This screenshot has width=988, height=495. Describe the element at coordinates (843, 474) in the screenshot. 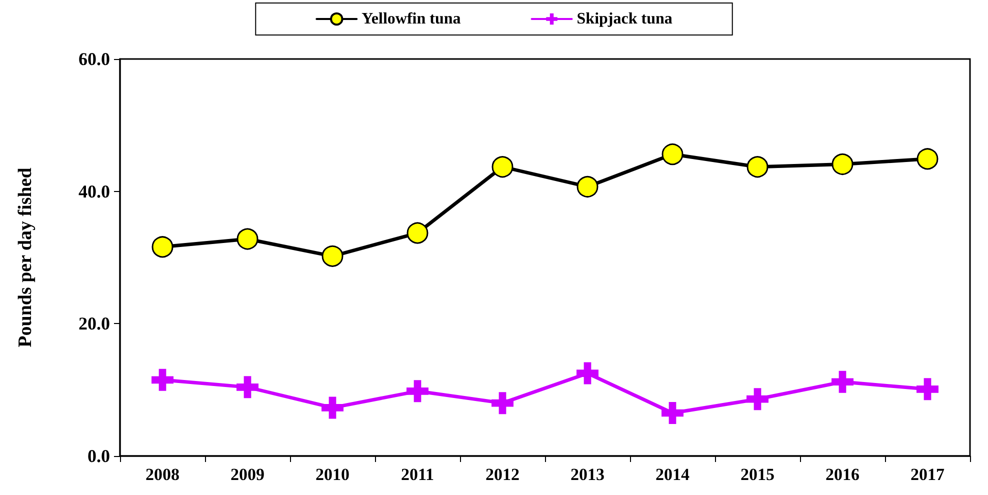

I see `x-tick-label: 2016` at that location.